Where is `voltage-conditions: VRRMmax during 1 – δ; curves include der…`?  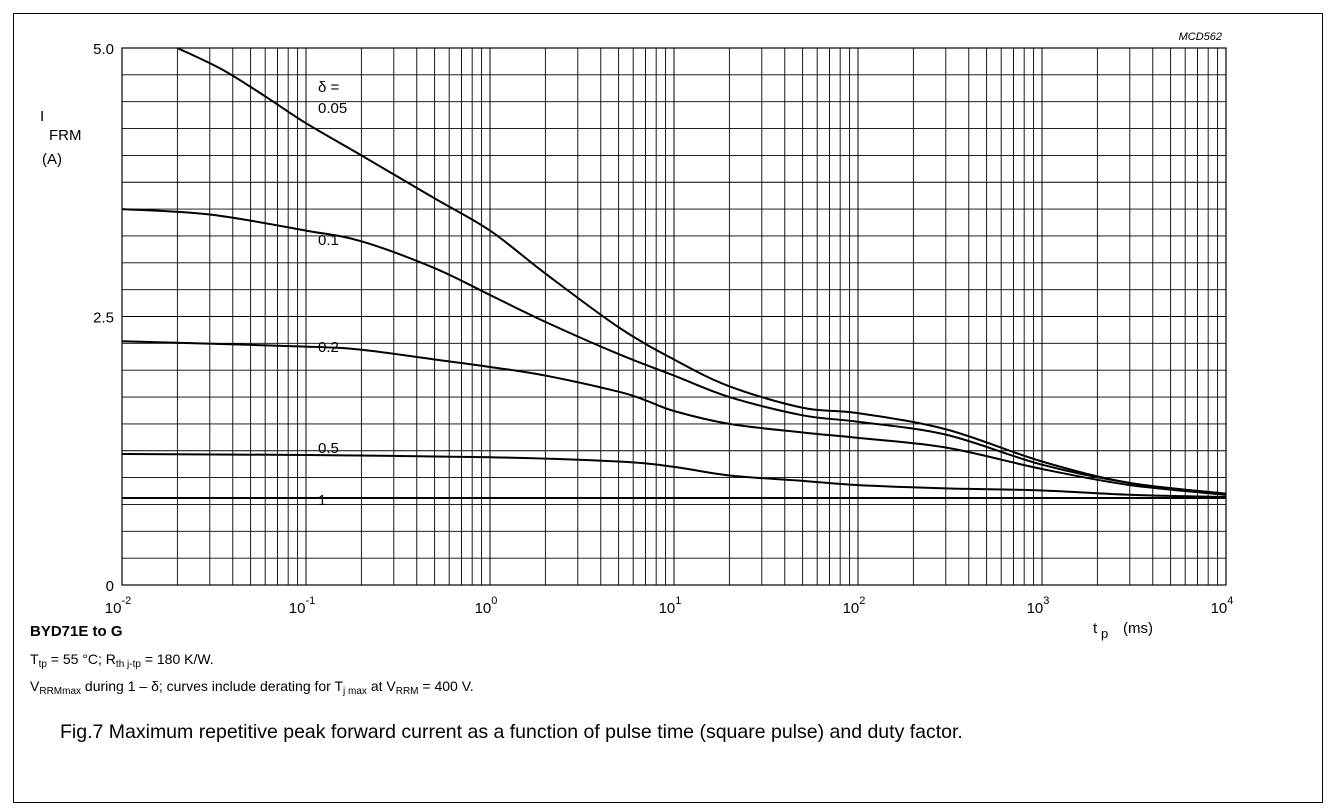
voltage-conditions: VRRMmax during 1 – δ; curves include der… is located at coordinates (252, 687).